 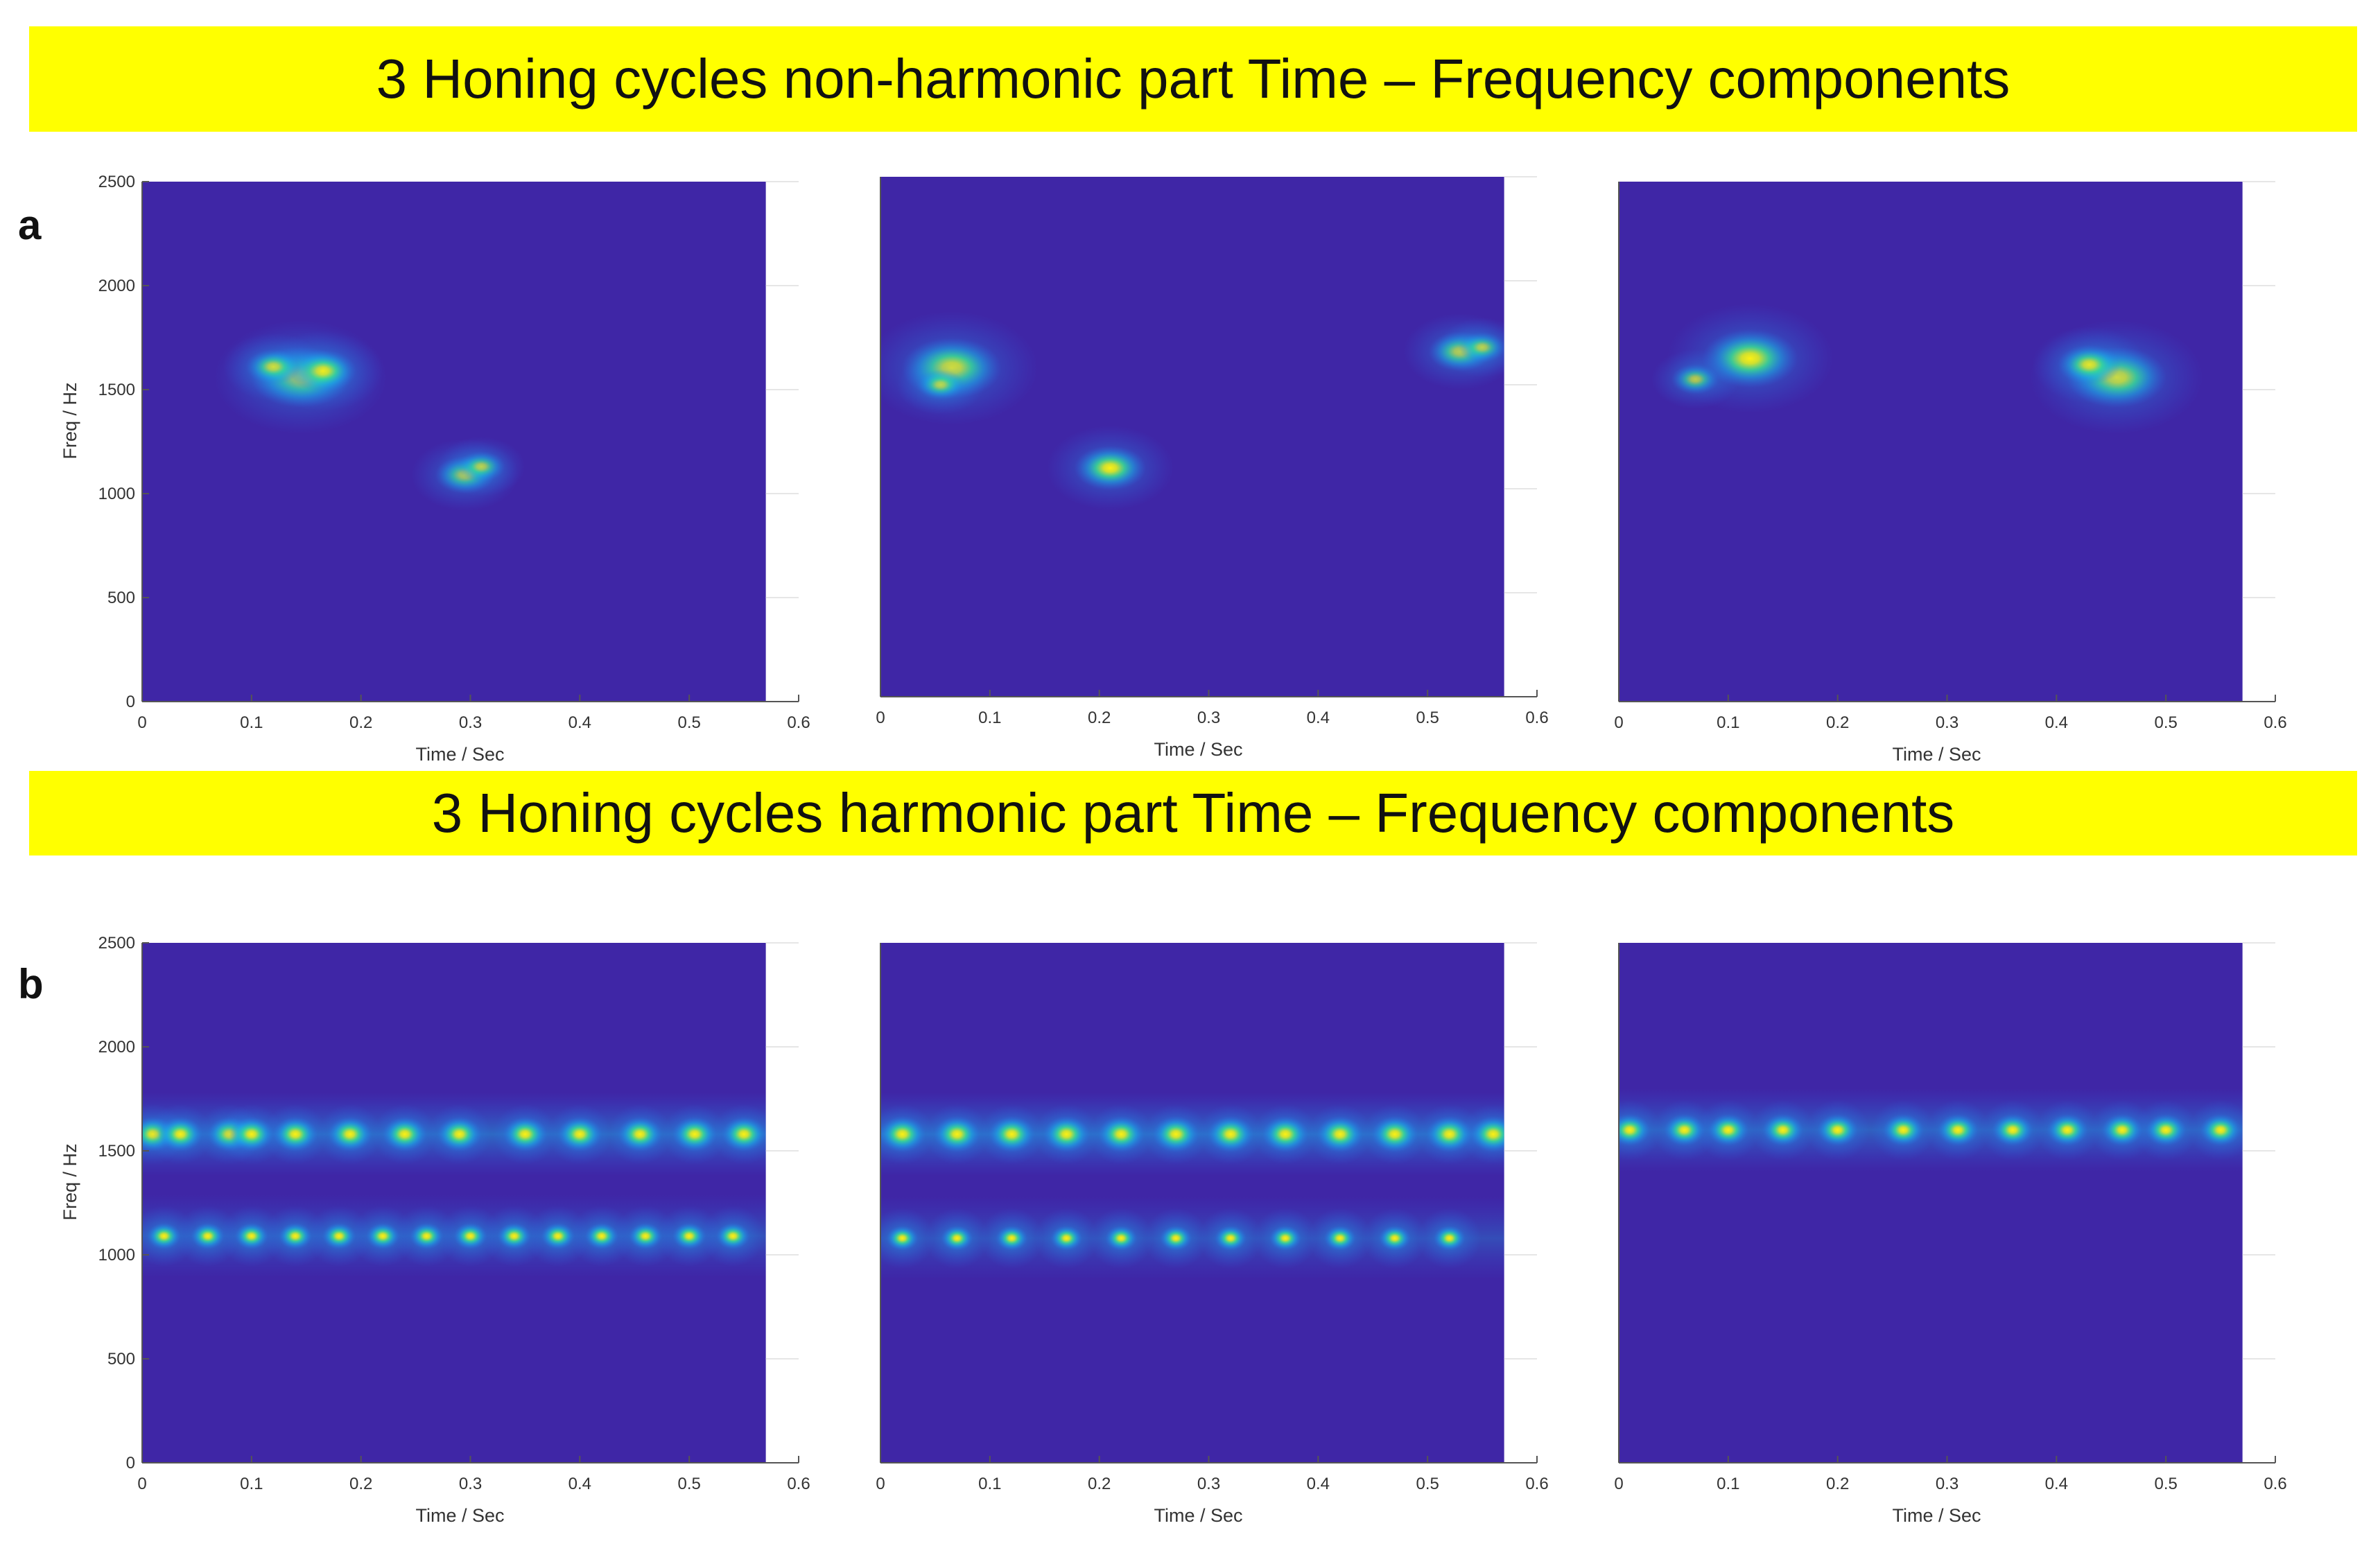 I want to click on panel-label-a: a, so click(x=30, y=225).